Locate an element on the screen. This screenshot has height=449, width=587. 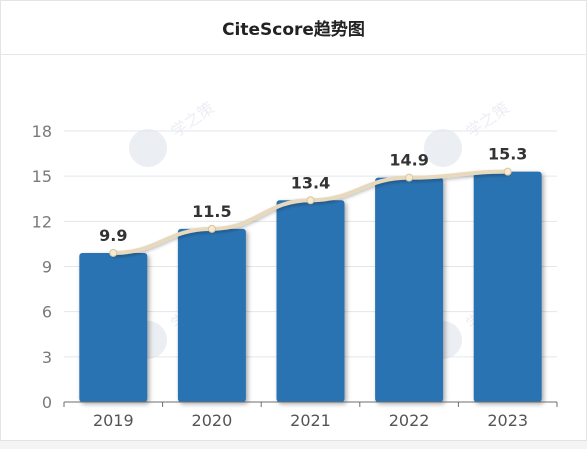
x-tick-label: 2023 is located at coordinates (507, 420).